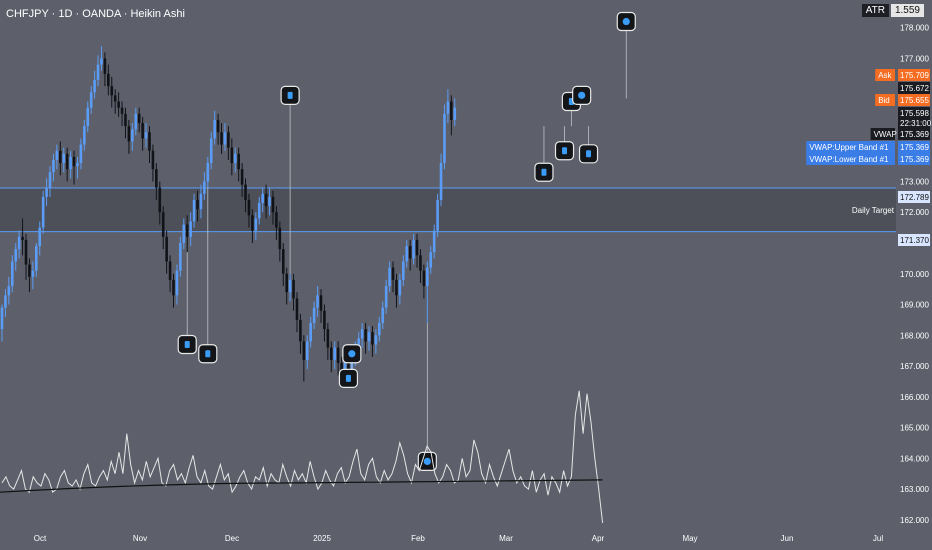 The image size is (932, 550). I want to click on atr-badge: ATR 1.559, so click(892, 10).